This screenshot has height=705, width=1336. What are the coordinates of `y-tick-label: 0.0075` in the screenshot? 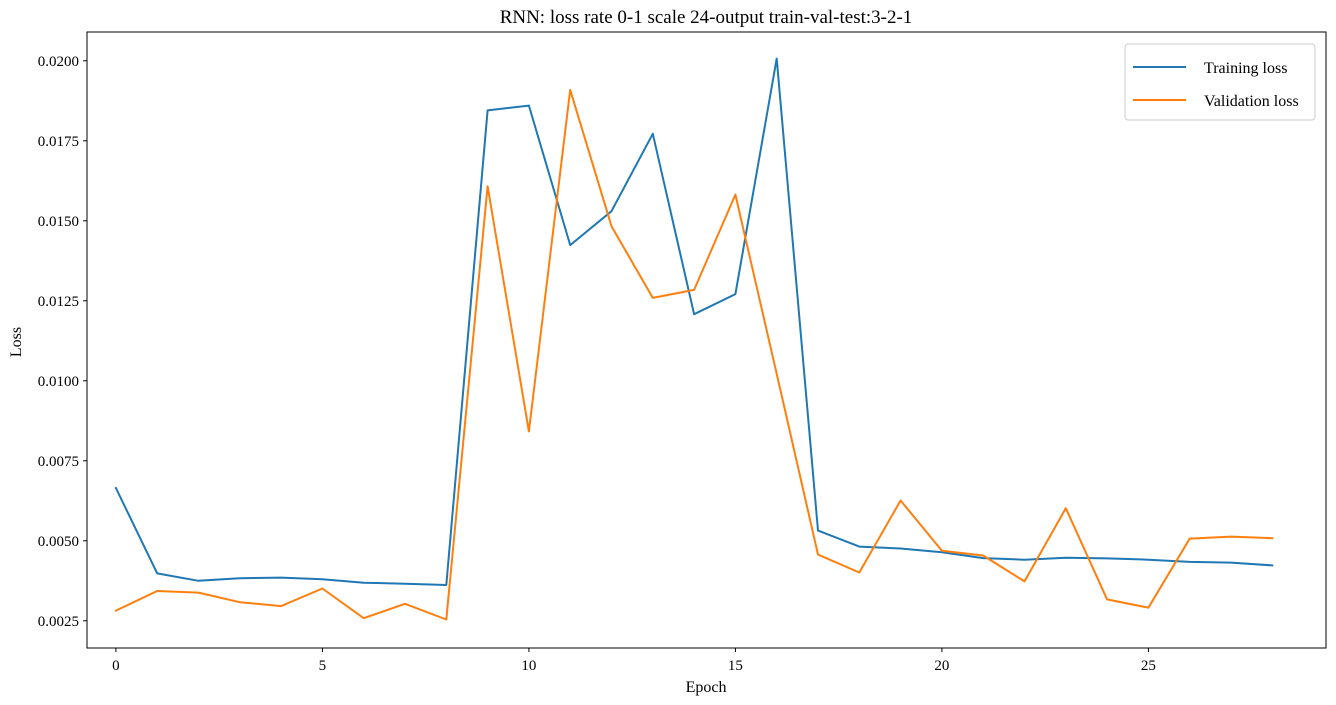 It's located at (58, 462).